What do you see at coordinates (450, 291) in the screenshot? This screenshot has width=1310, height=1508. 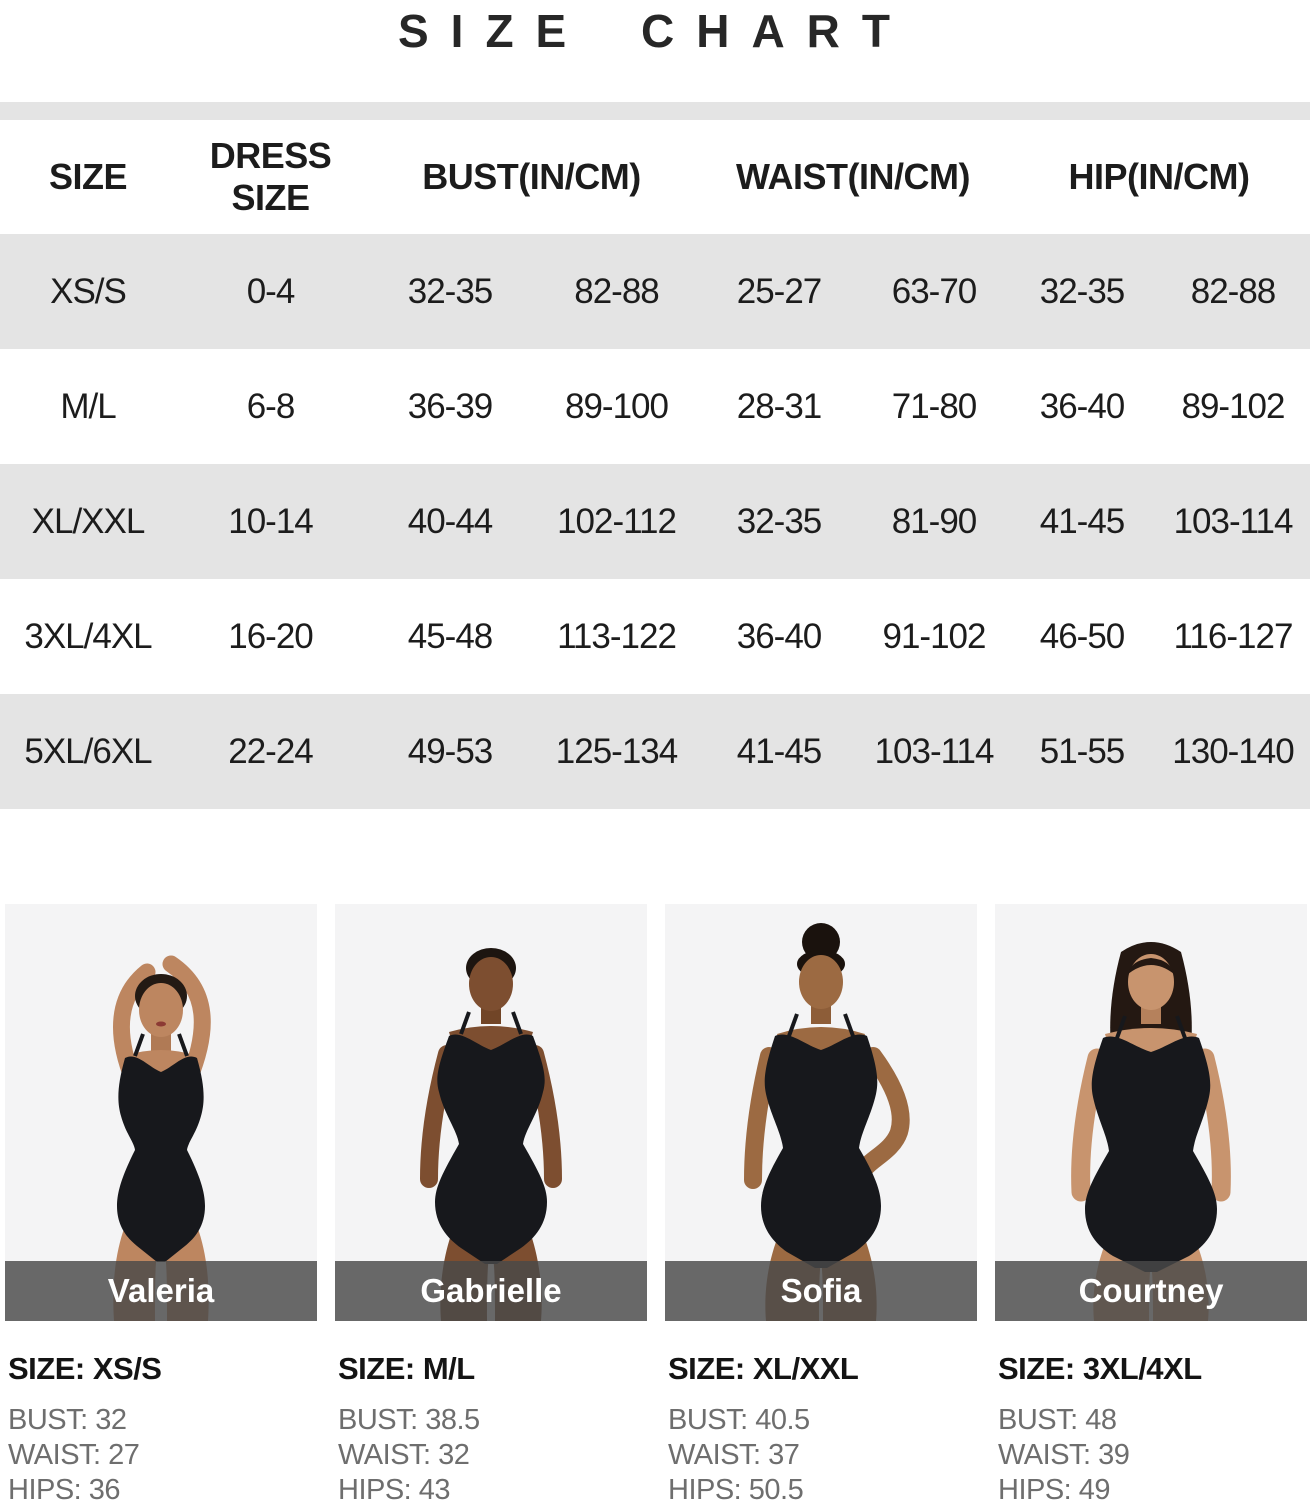 I see `bust-in-cell: 32-35` at bounding box center [450, 291].